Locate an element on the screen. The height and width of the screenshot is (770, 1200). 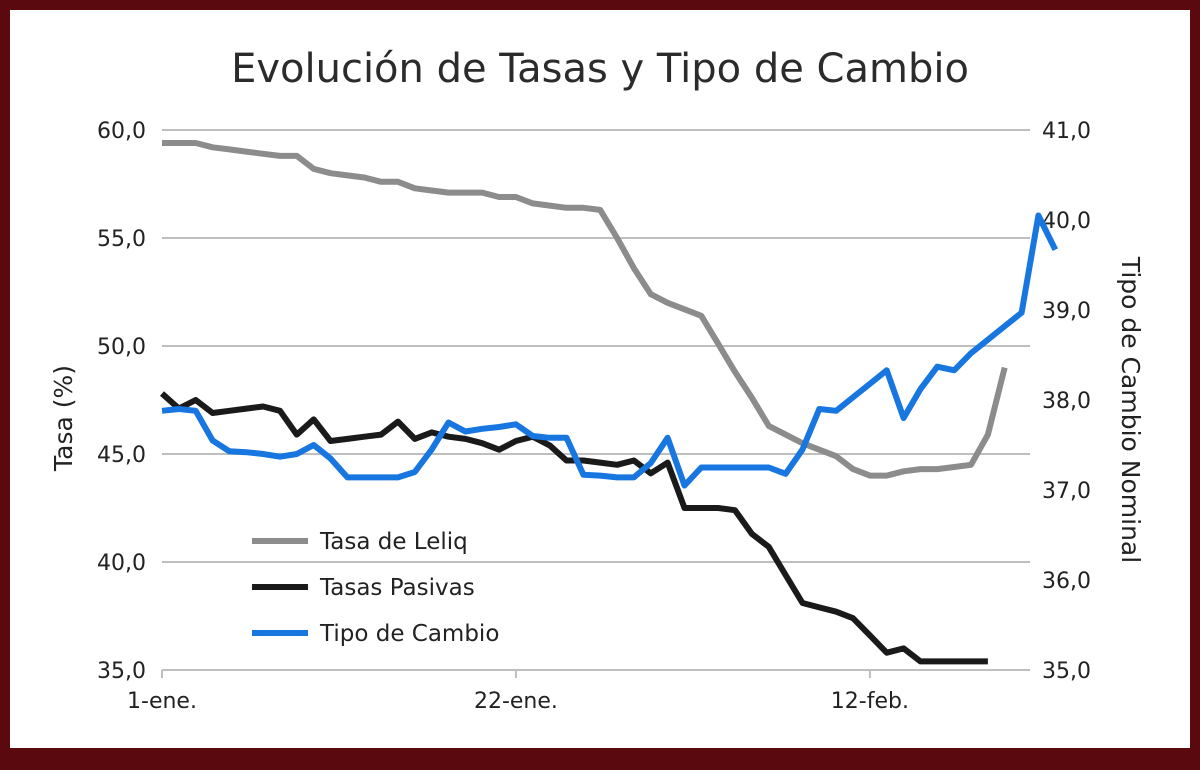
right-tick-label: 39,0 is located at coordinates (1066, 311).